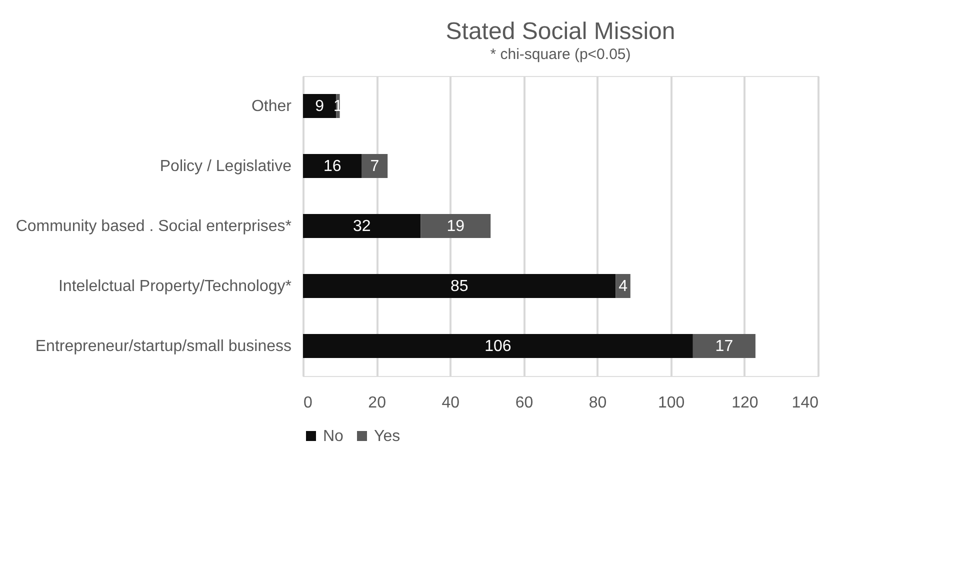 This screenshot has width=955, height=579. What do you see at coordinates (154, 226) in the screenshot?
I see `y-tick-label: Community based . Social enterprises*` at bounding box center [154, 226].